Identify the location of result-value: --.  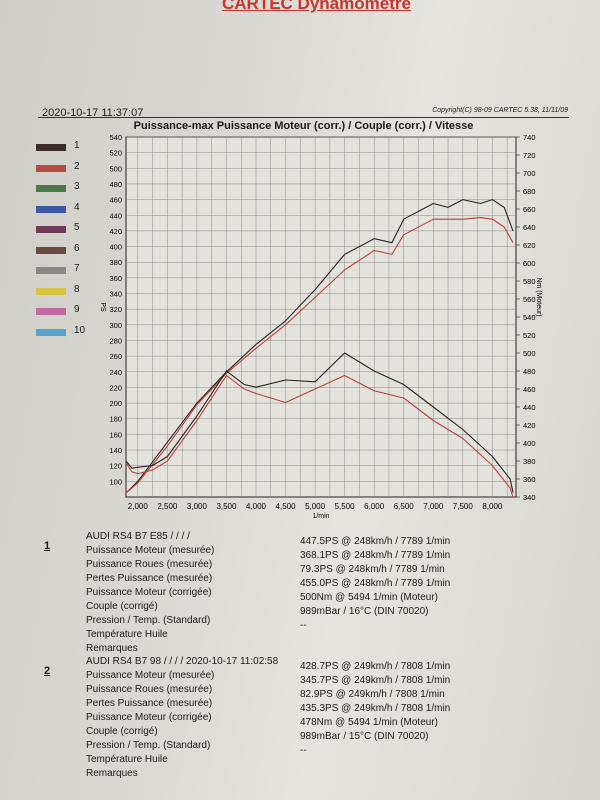
(303, 750).